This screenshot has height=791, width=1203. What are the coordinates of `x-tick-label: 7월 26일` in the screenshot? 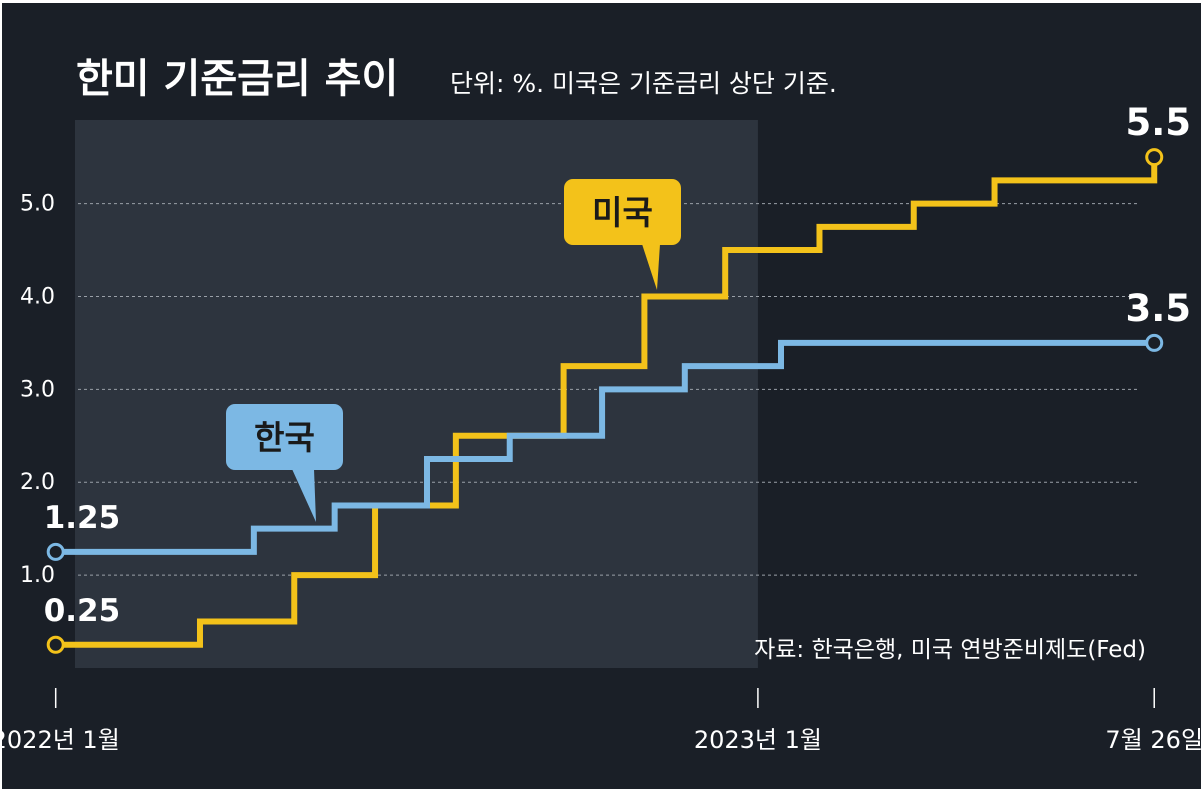 It's located at (1154, 740).